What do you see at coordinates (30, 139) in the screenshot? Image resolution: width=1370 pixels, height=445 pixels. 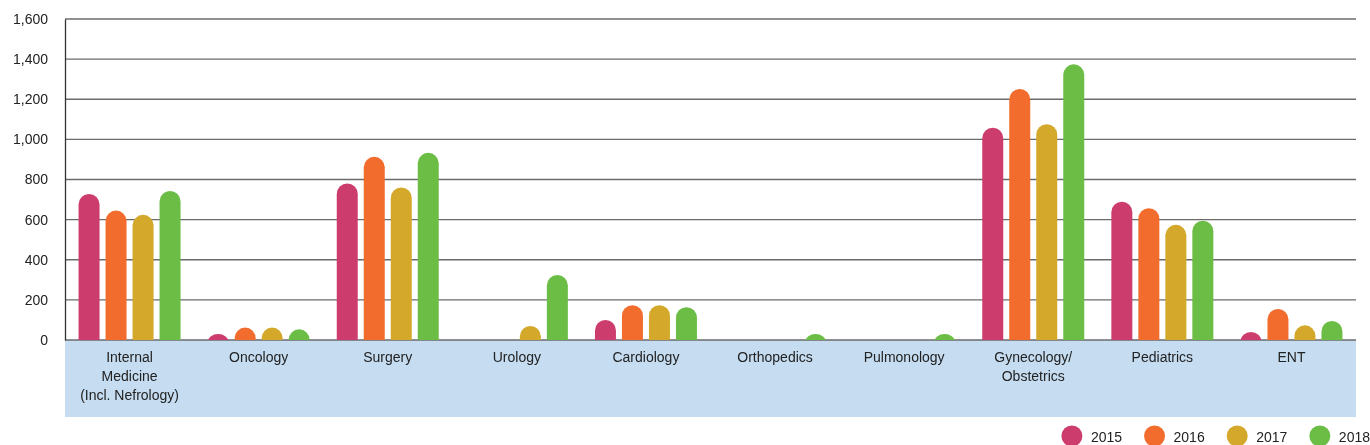 I see `y-tick-label: 1,000` at bounding box center [30, 139].